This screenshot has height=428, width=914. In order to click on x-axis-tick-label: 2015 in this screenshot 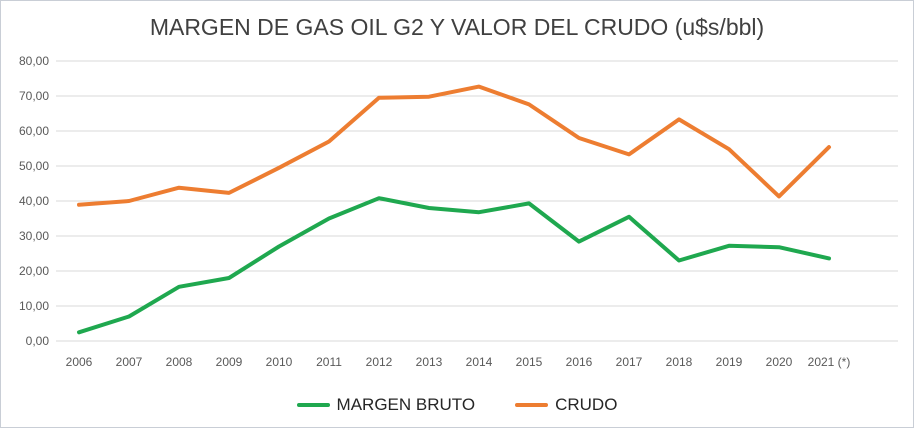, I will do `click(529, 362)`.